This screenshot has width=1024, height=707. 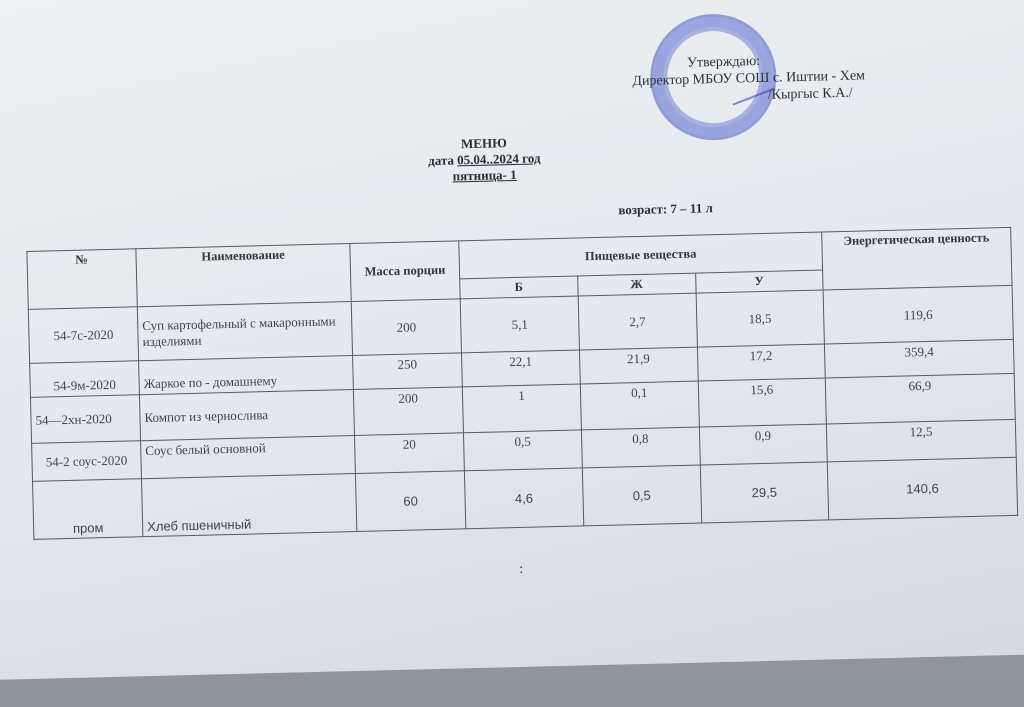 I want to click on cell-zh: 0,5, so click(x=642, y=495).